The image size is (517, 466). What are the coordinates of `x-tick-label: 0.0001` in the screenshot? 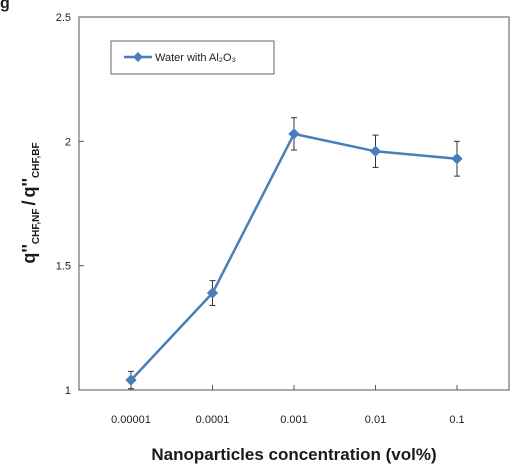 It's located at (213, 420).